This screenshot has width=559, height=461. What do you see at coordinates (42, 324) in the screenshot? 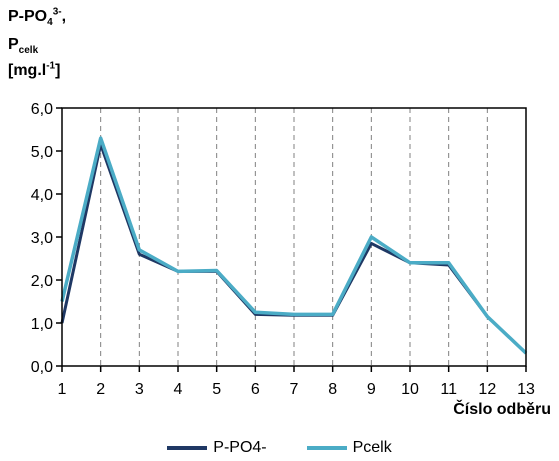
I see `y-tick-label-1: 1,0` at bounding box center [42, 324].